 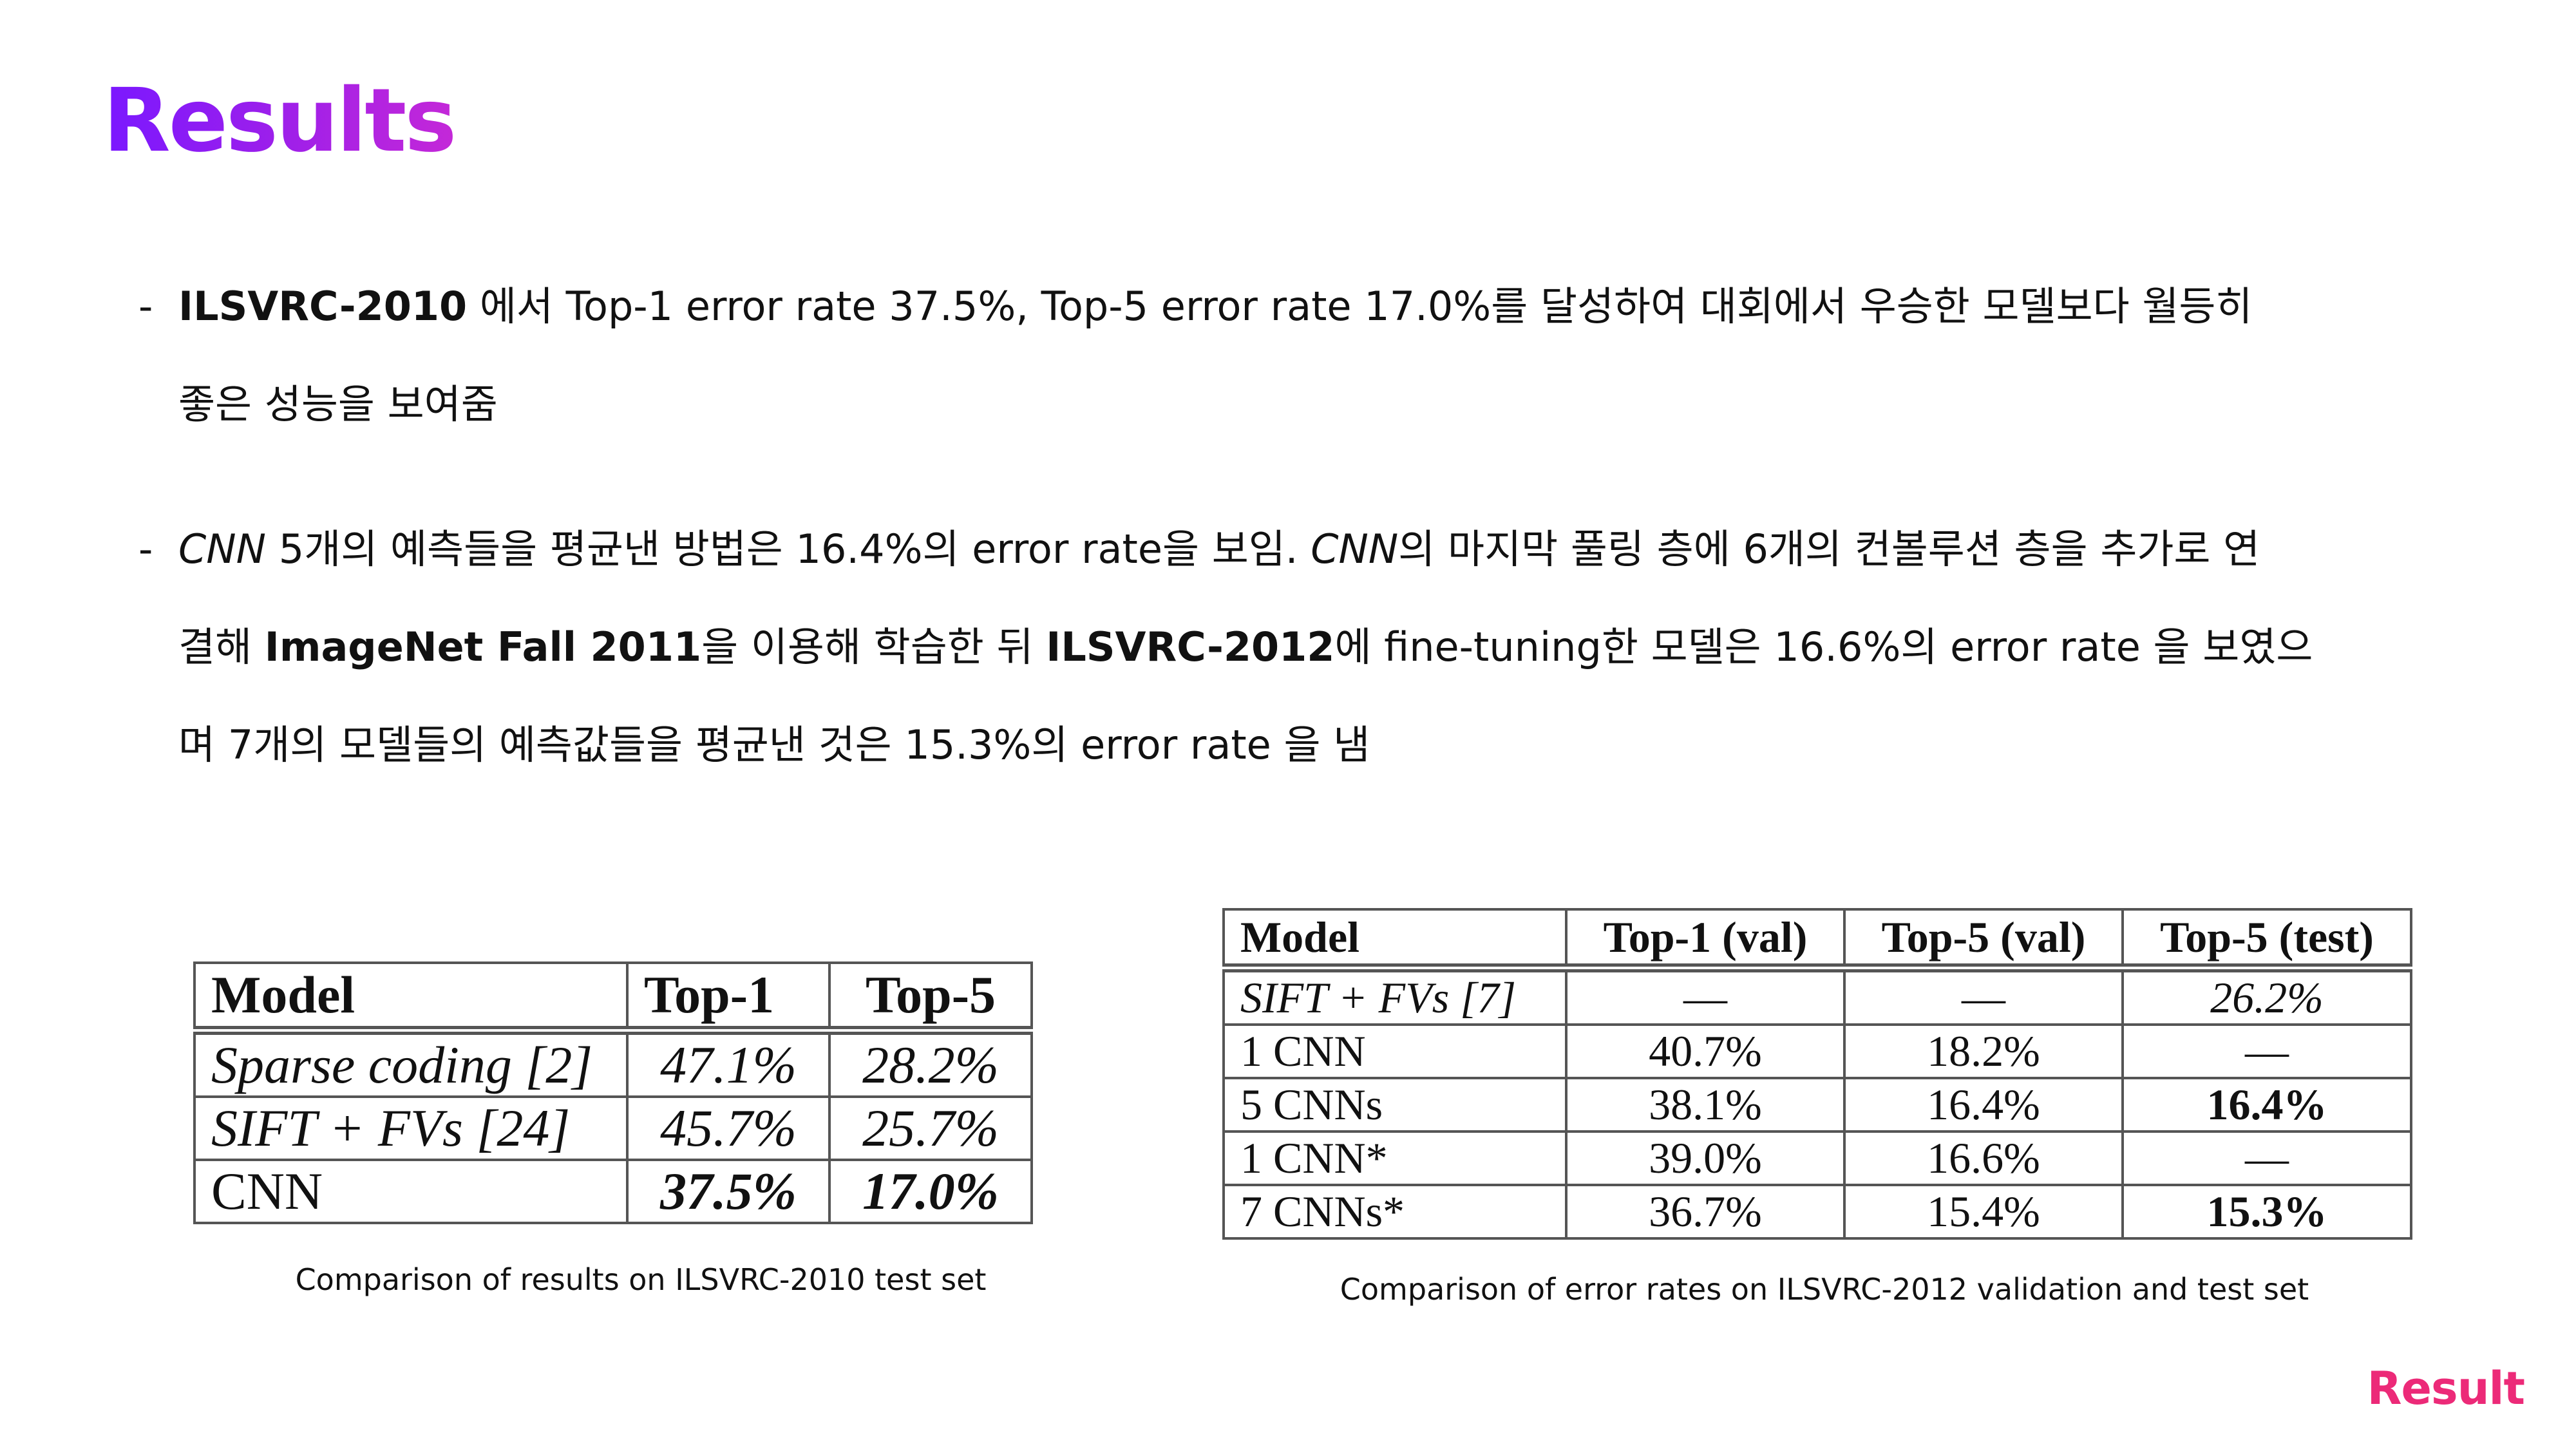 What do you see at coordinates (323, 306) in the screenshot?
I see `dataset-name: ILSVRC-2010` at bounding box center [323, 306].